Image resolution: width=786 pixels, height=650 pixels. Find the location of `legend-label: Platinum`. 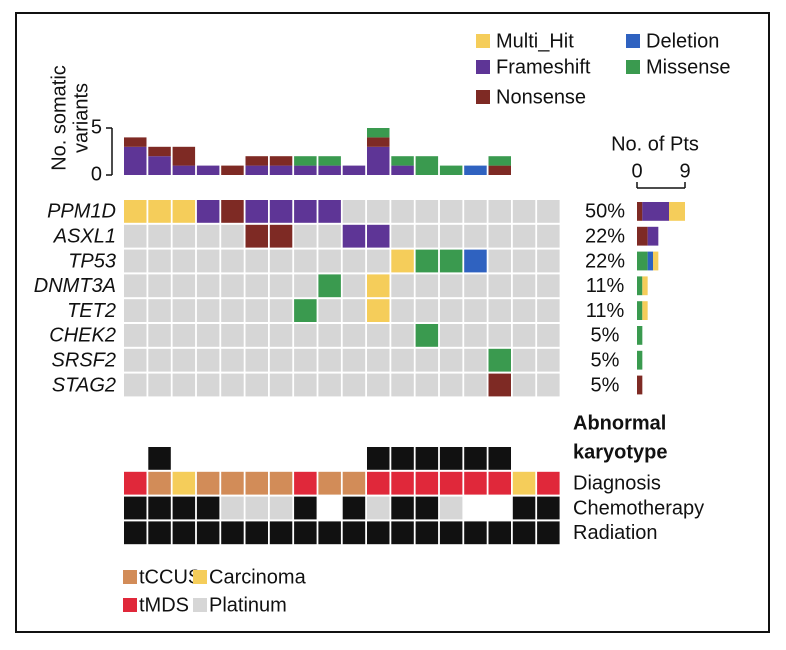

legend-label: Platinum is located at coordinates (248, 605).